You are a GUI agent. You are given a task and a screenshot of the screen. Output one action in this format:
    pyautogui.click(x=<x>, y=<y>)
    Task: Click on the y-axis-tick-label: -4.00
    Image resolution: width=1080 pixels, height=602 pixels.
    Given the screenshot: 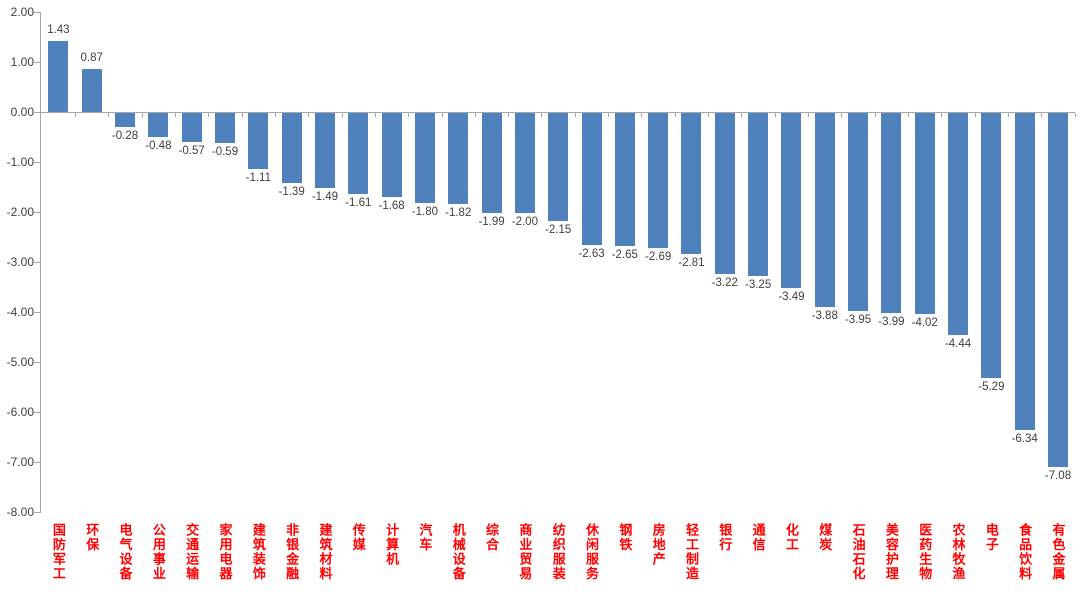 What is the action you would take?
    pyautogui.click(x=20, y=312)
    